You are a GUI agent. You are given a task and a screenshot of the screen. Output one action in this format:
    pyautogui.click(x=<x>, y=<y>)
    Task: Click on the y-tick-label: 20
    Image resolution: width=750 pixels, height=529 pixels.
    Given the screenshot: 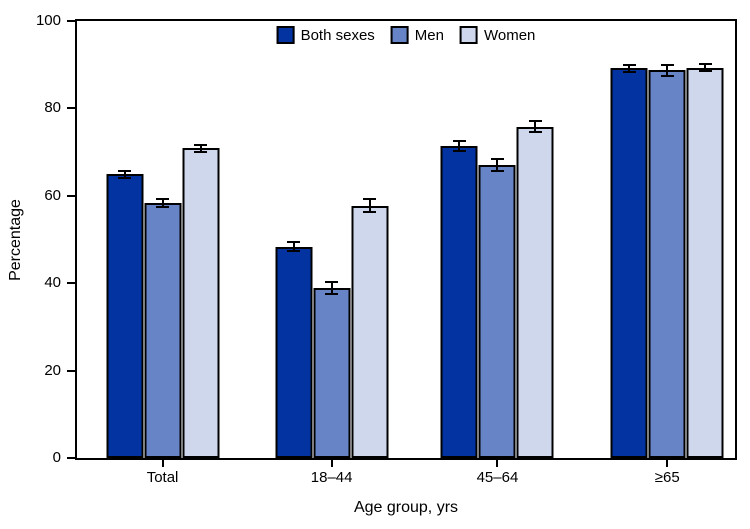 What is the action you would take?
    pyautogui.click(x=52, y=370)
    